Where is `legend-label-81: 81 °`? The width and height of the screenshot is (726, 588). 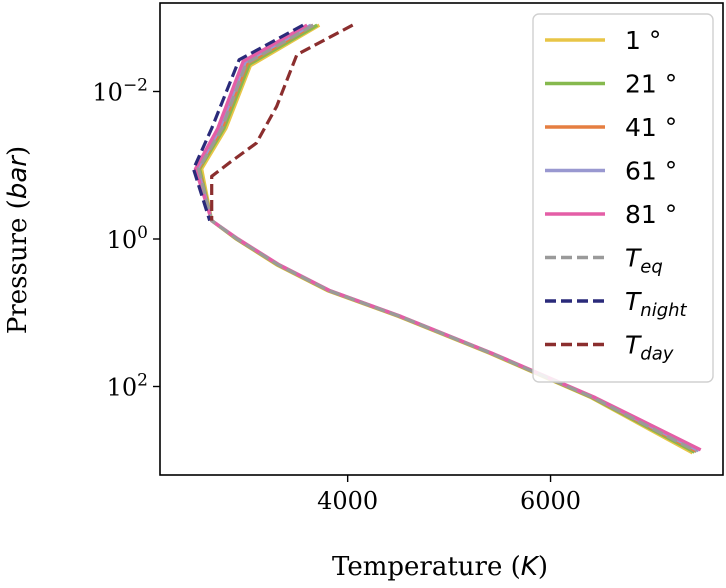
legend-label-81: 81 ° is located at coordinates (651, 214).